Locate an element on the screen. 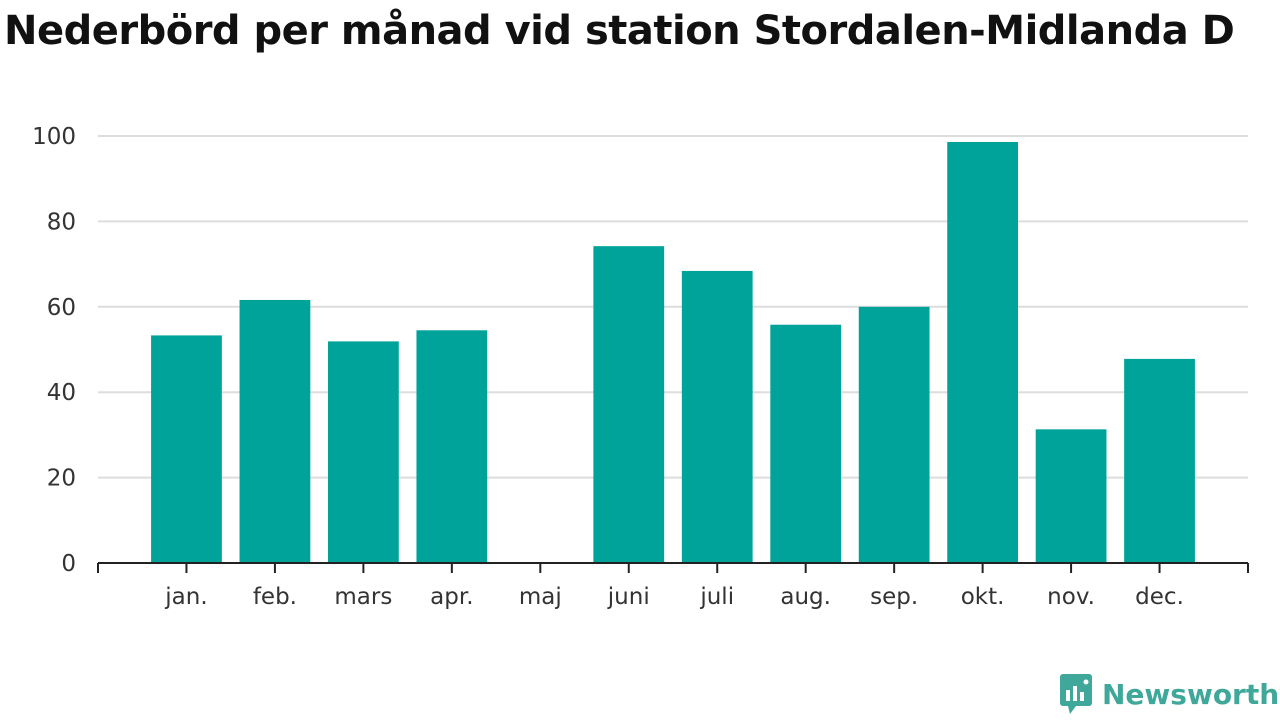 Image resolution: width=1280 pixels, height=720 pixels. x-tick-label: jan. is located at coordinates (185, 597).